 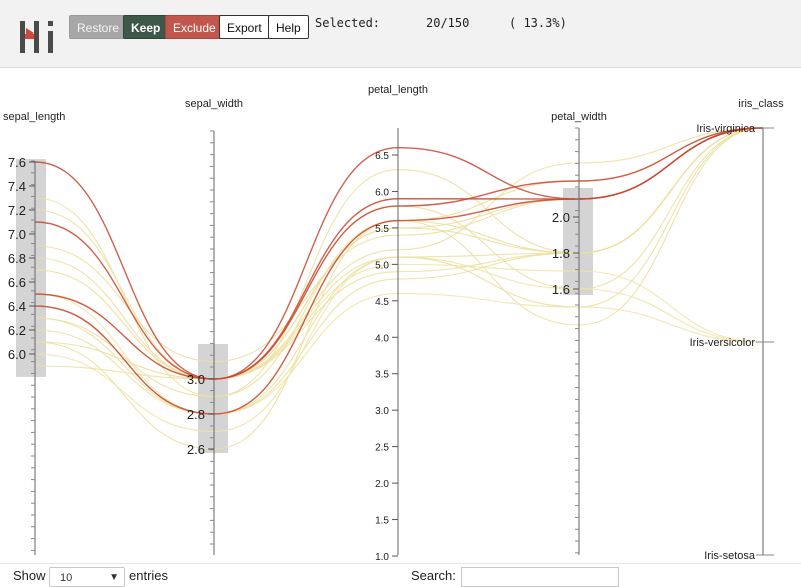 I want to click on show-label: Show, so click(x=29, y=575).